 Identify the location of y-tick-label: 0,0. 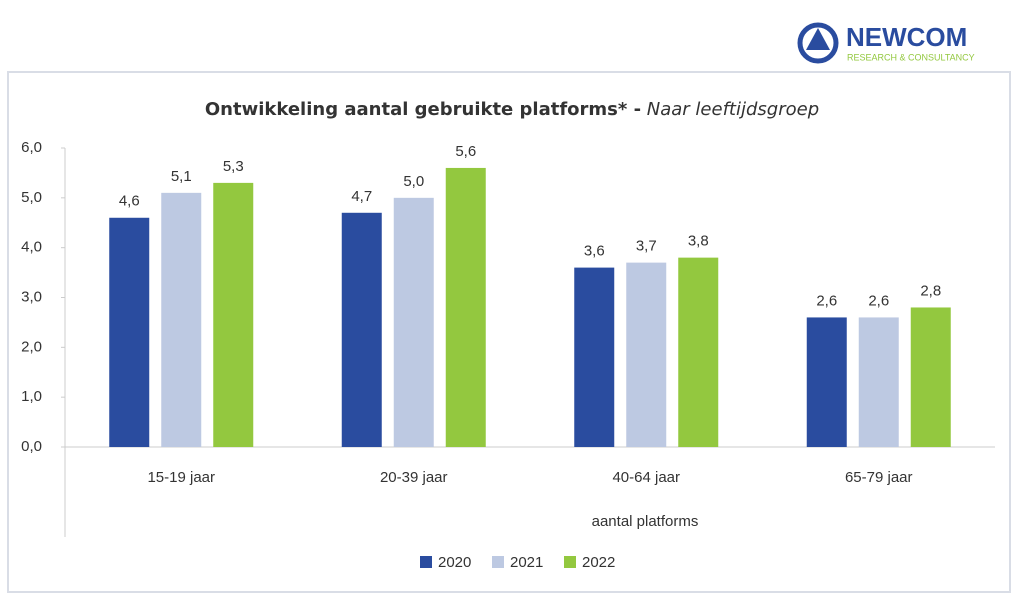
(31, 446).